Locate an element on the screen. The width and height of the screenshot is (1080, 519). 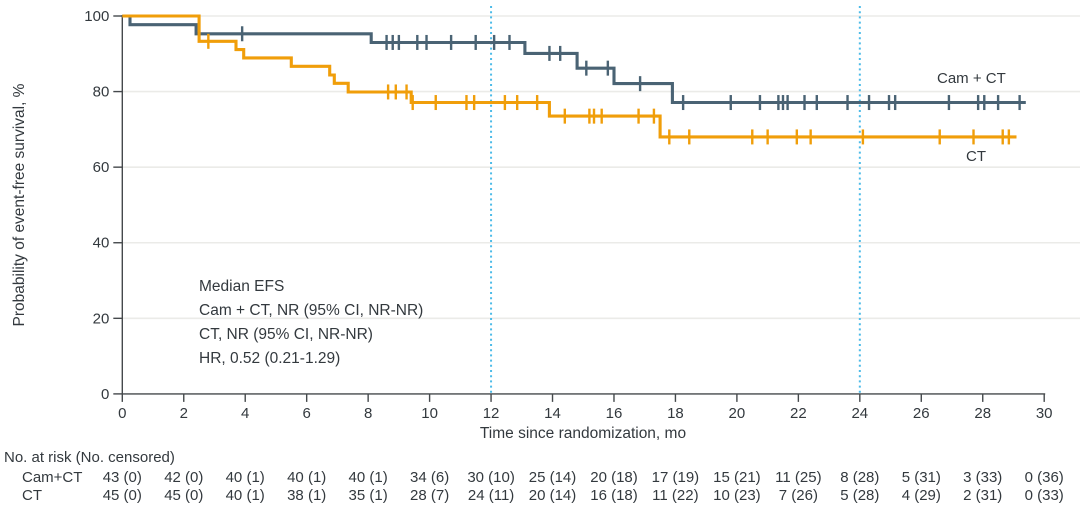
annotation-line-4: HR, 0.52 (0.21-1.29) is located at coordinates (269, 358).